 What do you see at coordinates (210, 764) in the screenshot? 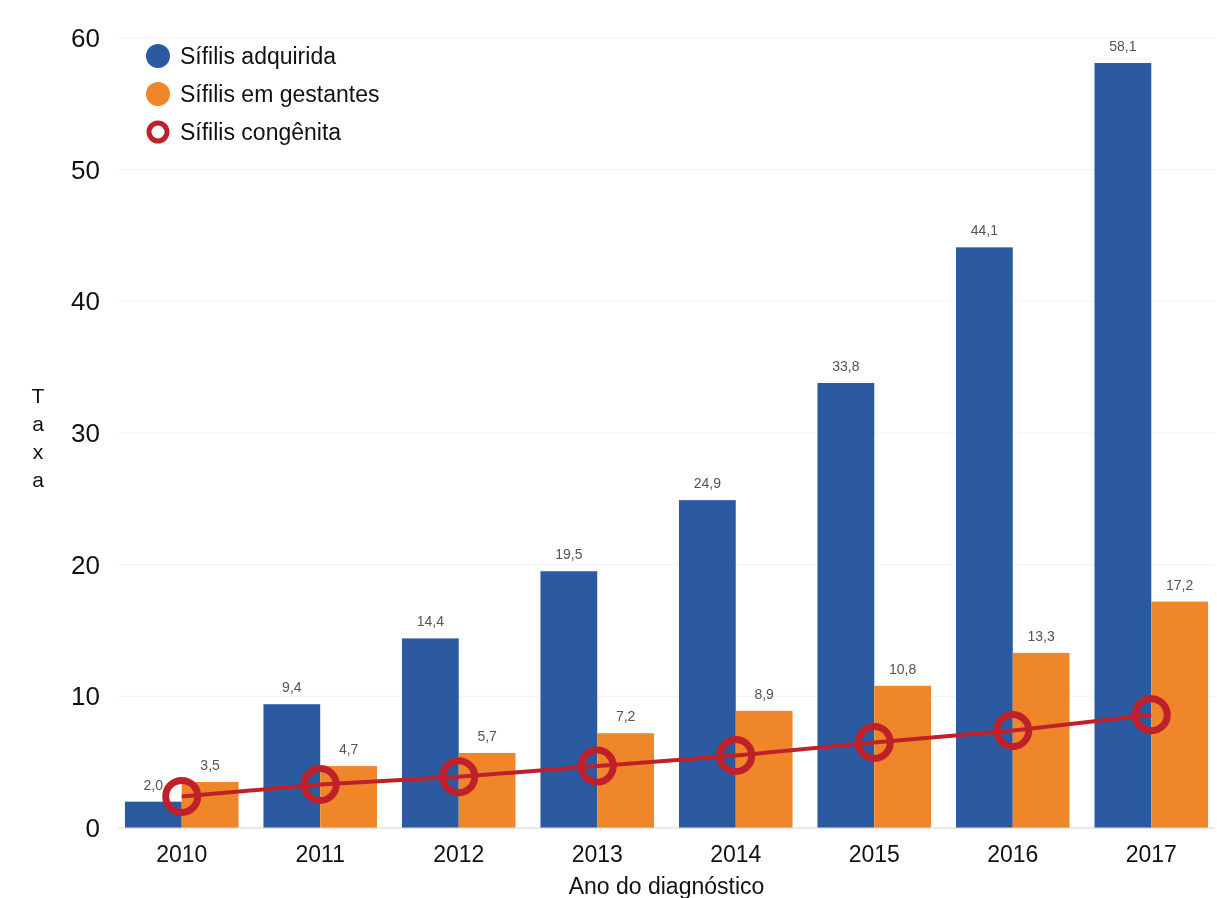
I see `data-label: 3,5` at bounding box center [210, 764].